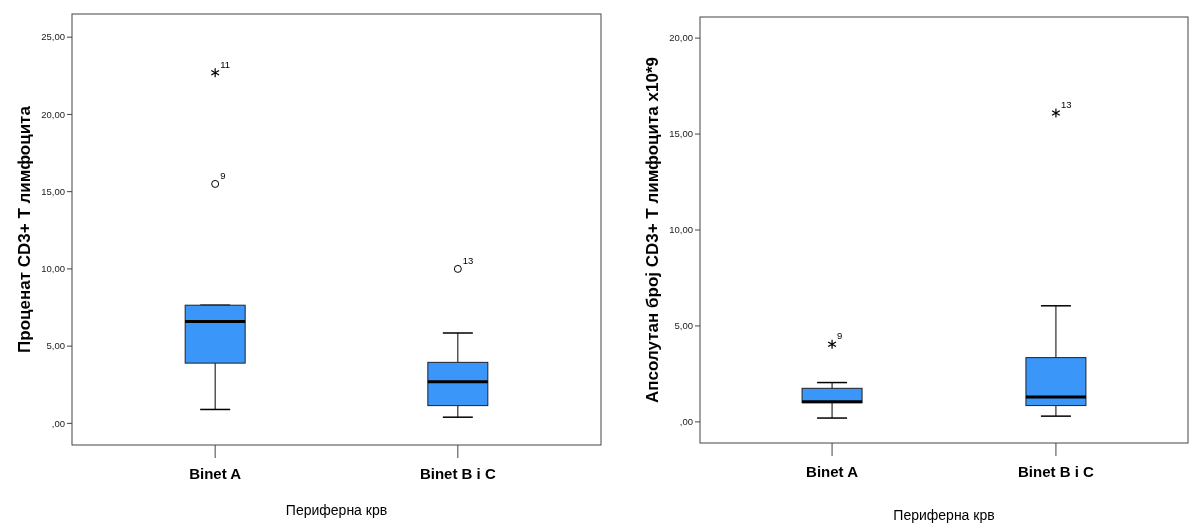 This screenshot has height=526, width=1192. What do you see at coordinates (652, 230) in the screenshot?
I see `y-axis-title: Апсолутан број CD3+ T лимфоцита x10*9` at bounding box center [652, 230].